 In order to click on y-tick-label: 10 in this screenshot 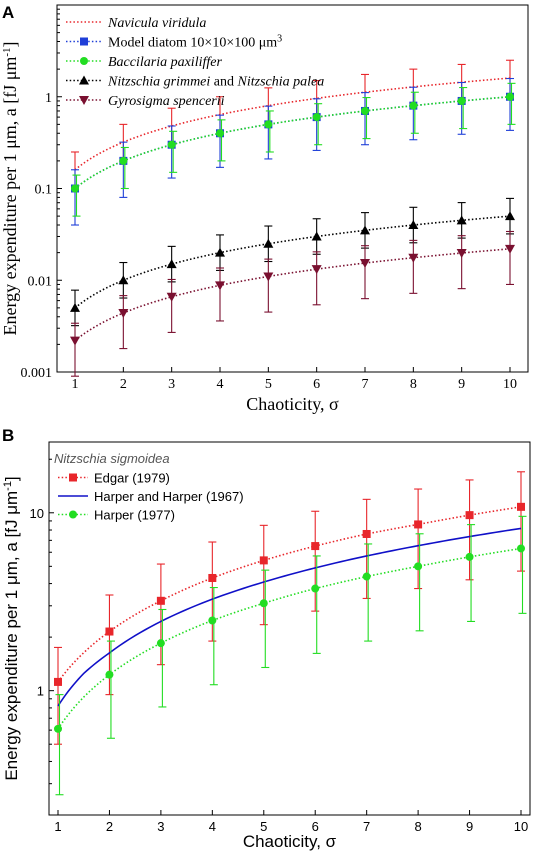, I will do `click(37, 513)`.